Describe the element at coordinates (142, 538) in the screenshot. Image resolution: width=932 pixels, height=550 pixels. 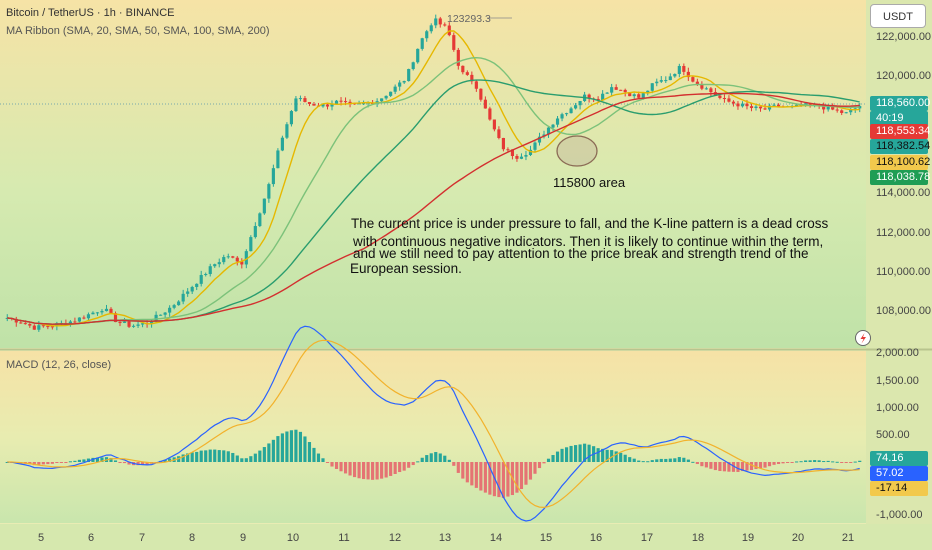
I see `x-tick: 7` at that location.